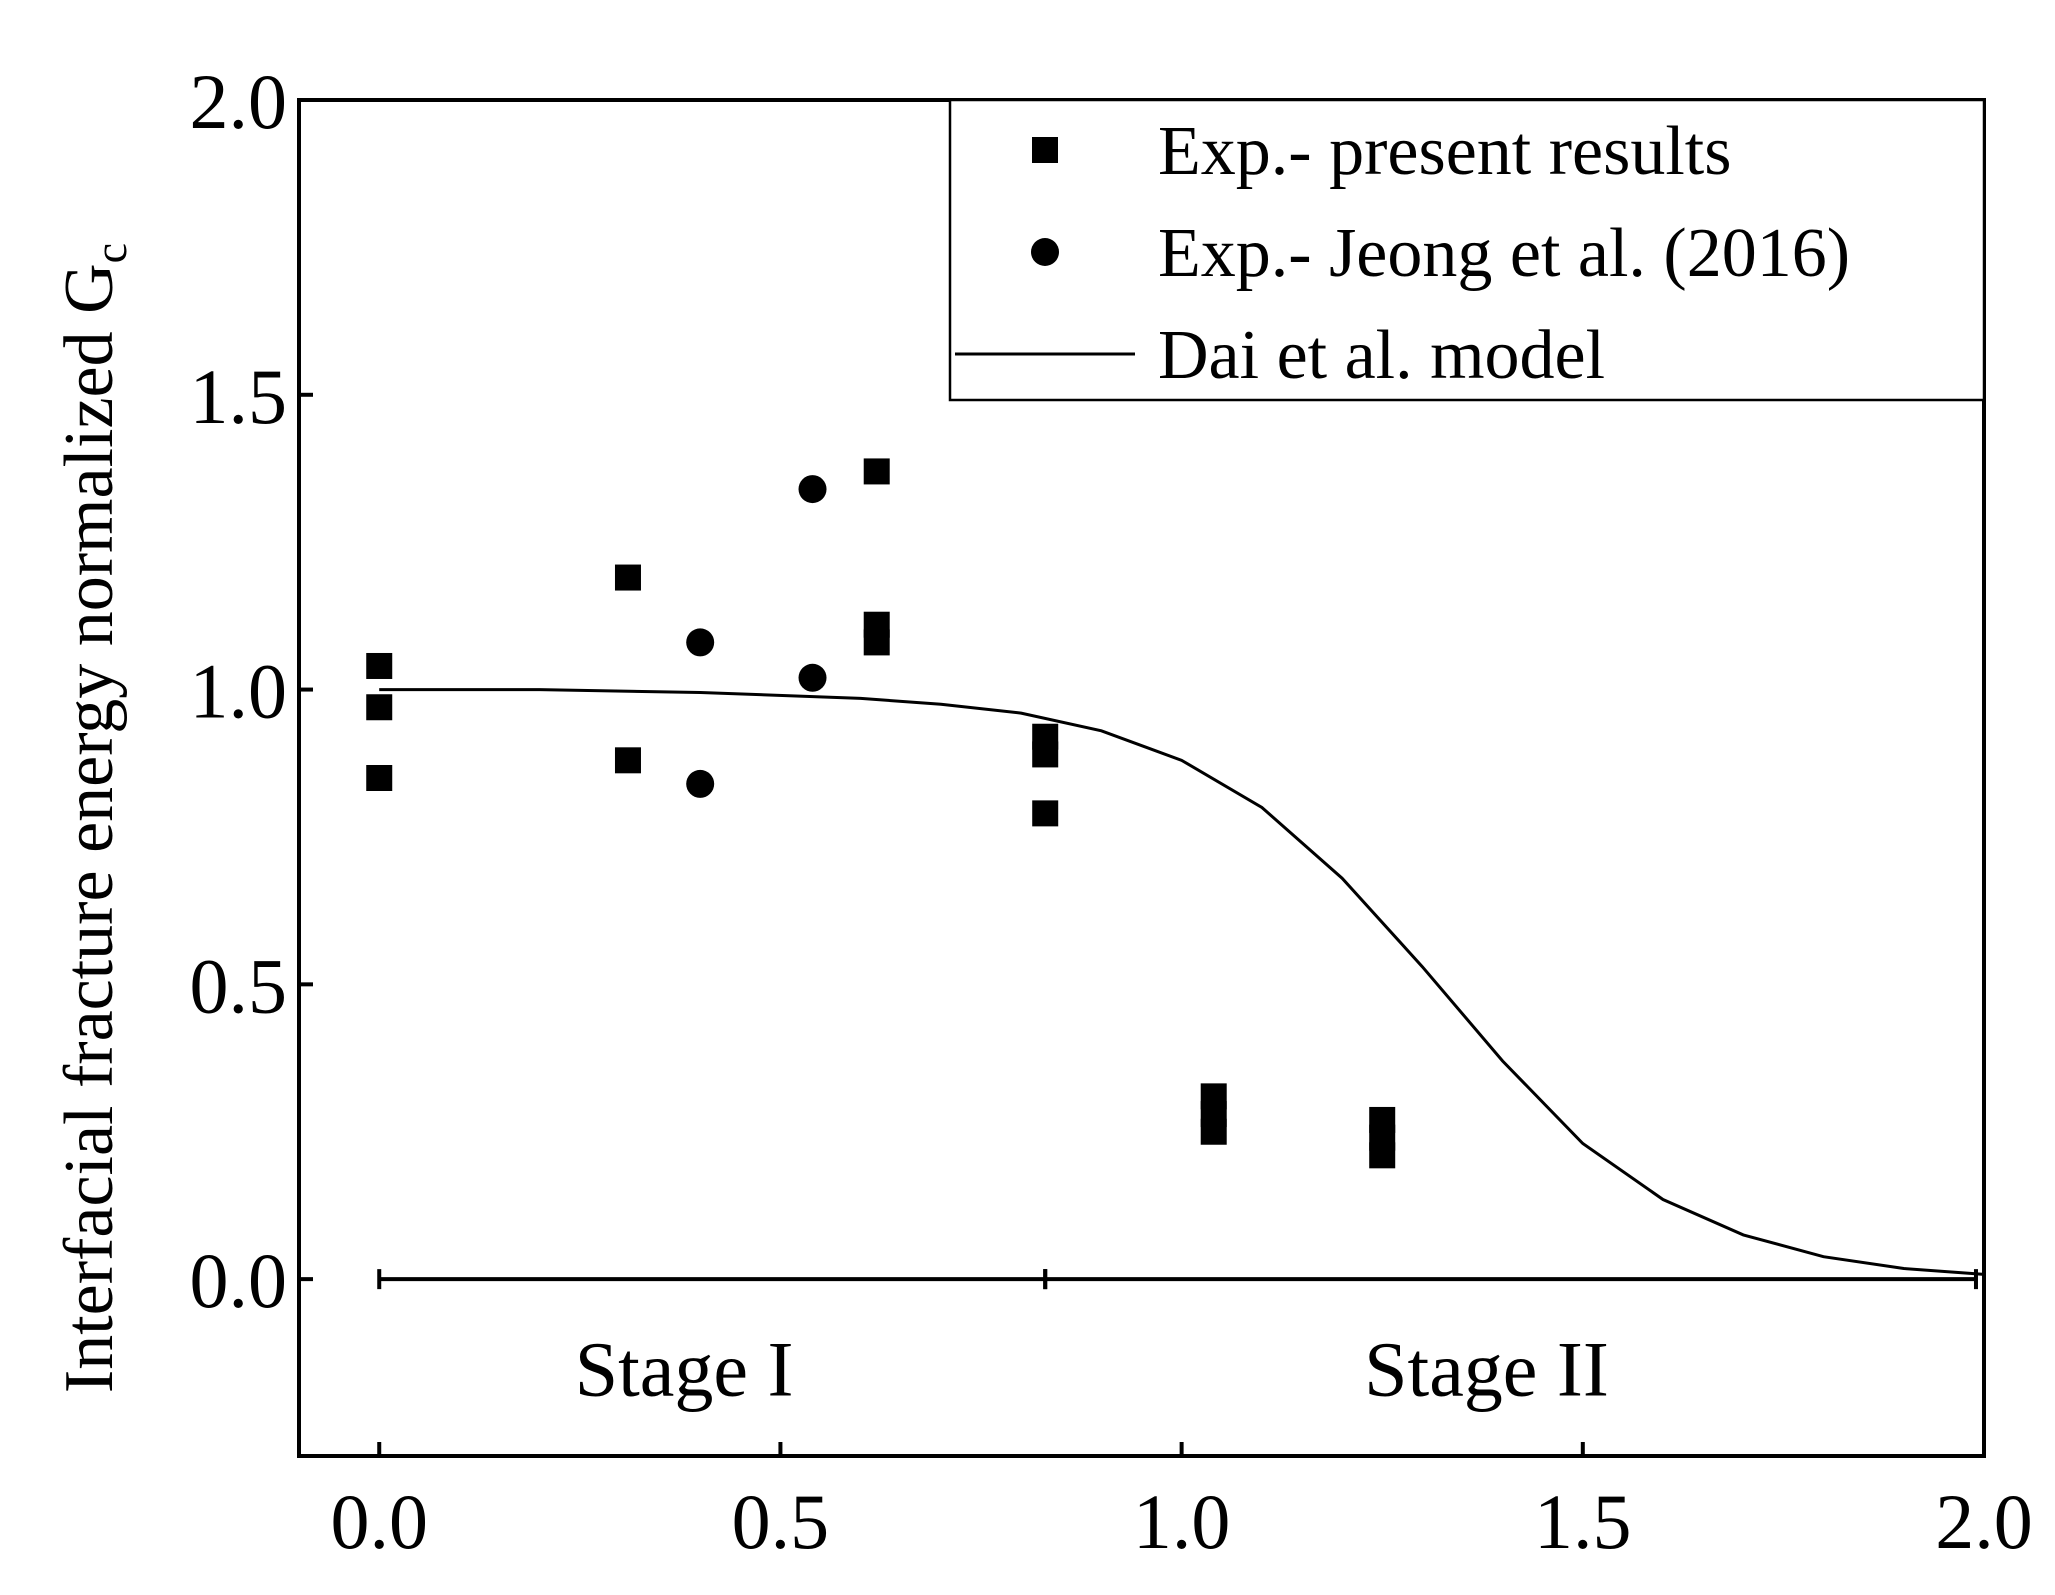 The image size is (2055, 1595). What do you see at coordinates (1177, 1341) in the screenshot?
I see `stage-layer: Stage I Stage II` at bounding box center [1177, 1341].